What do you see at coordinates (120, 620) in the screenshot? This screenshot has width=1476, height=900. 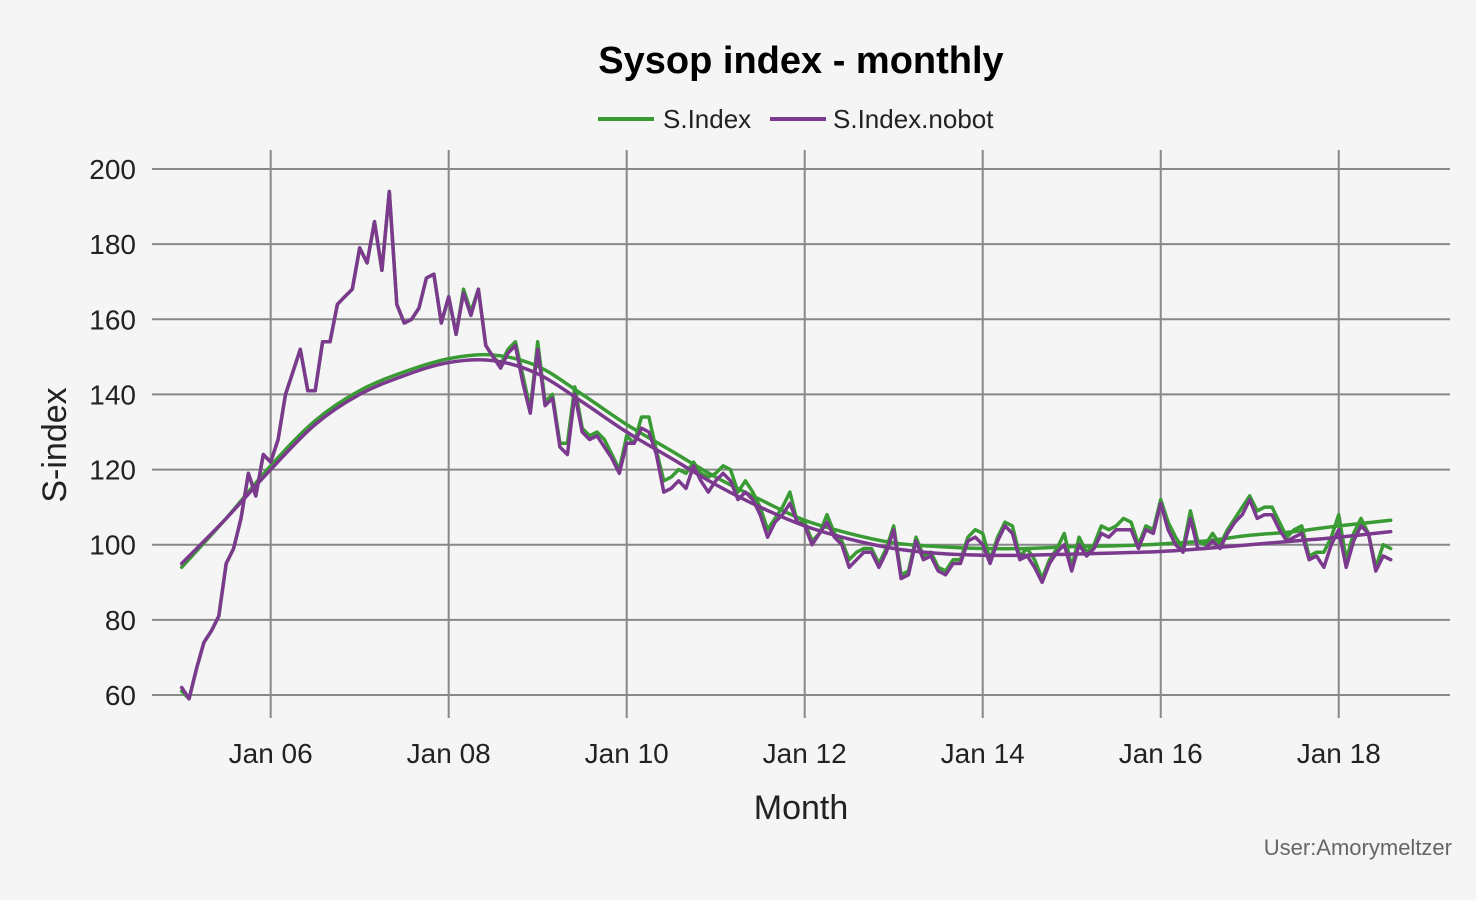 I see `y-tick-label: 80` at bounding box center [120, 620].